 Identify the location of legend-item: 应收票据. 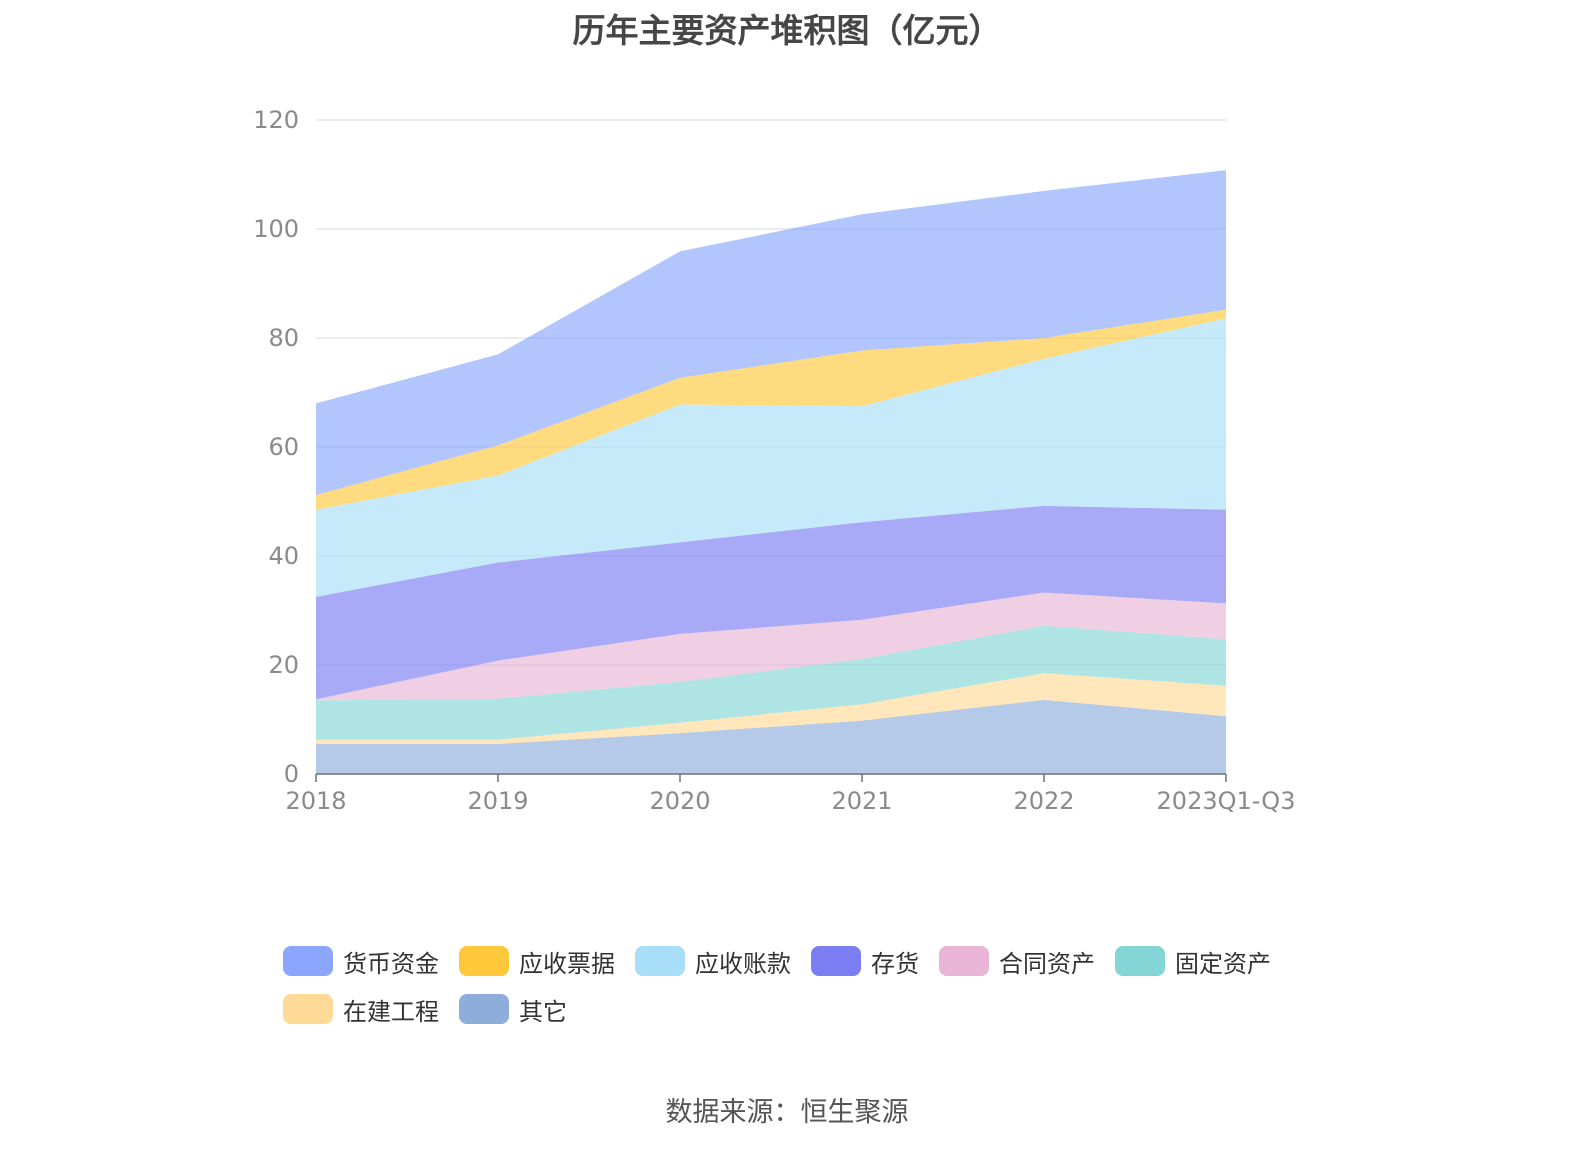
(537, 961).